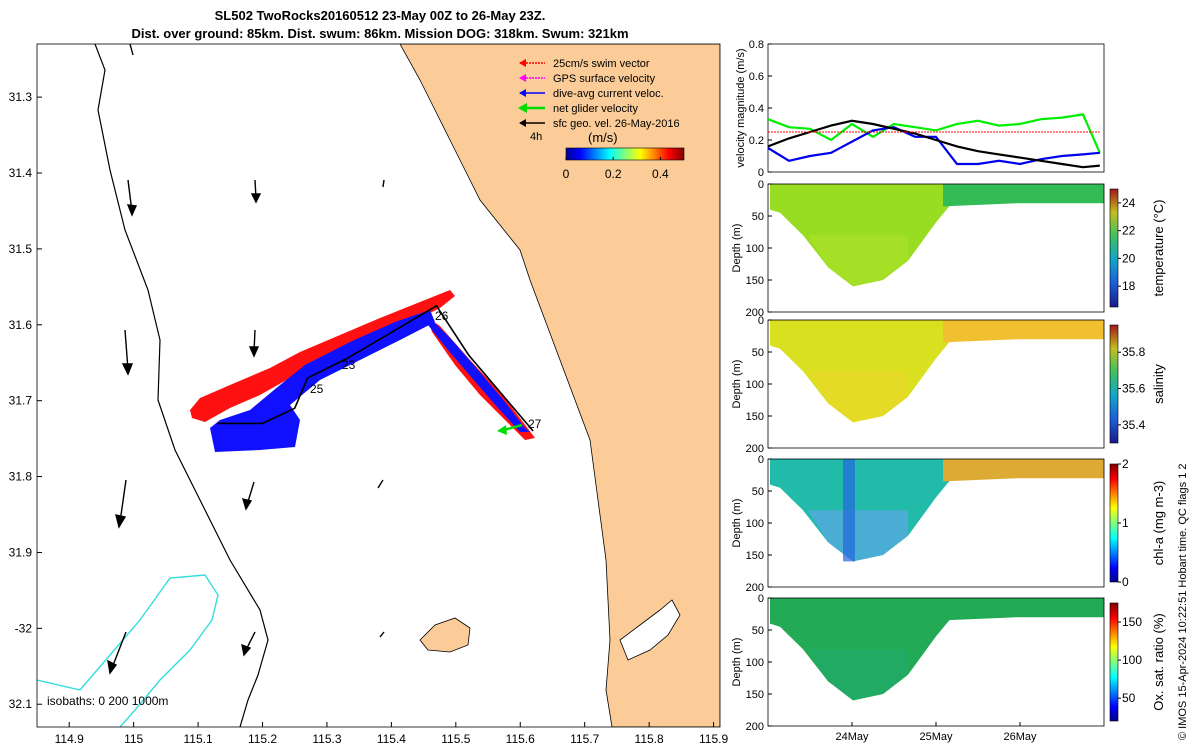  Describe the element at coordinates (1158, 523) in the screenshot. I see `section-colorbar-label: chl-a (mg m-3)` at that location.